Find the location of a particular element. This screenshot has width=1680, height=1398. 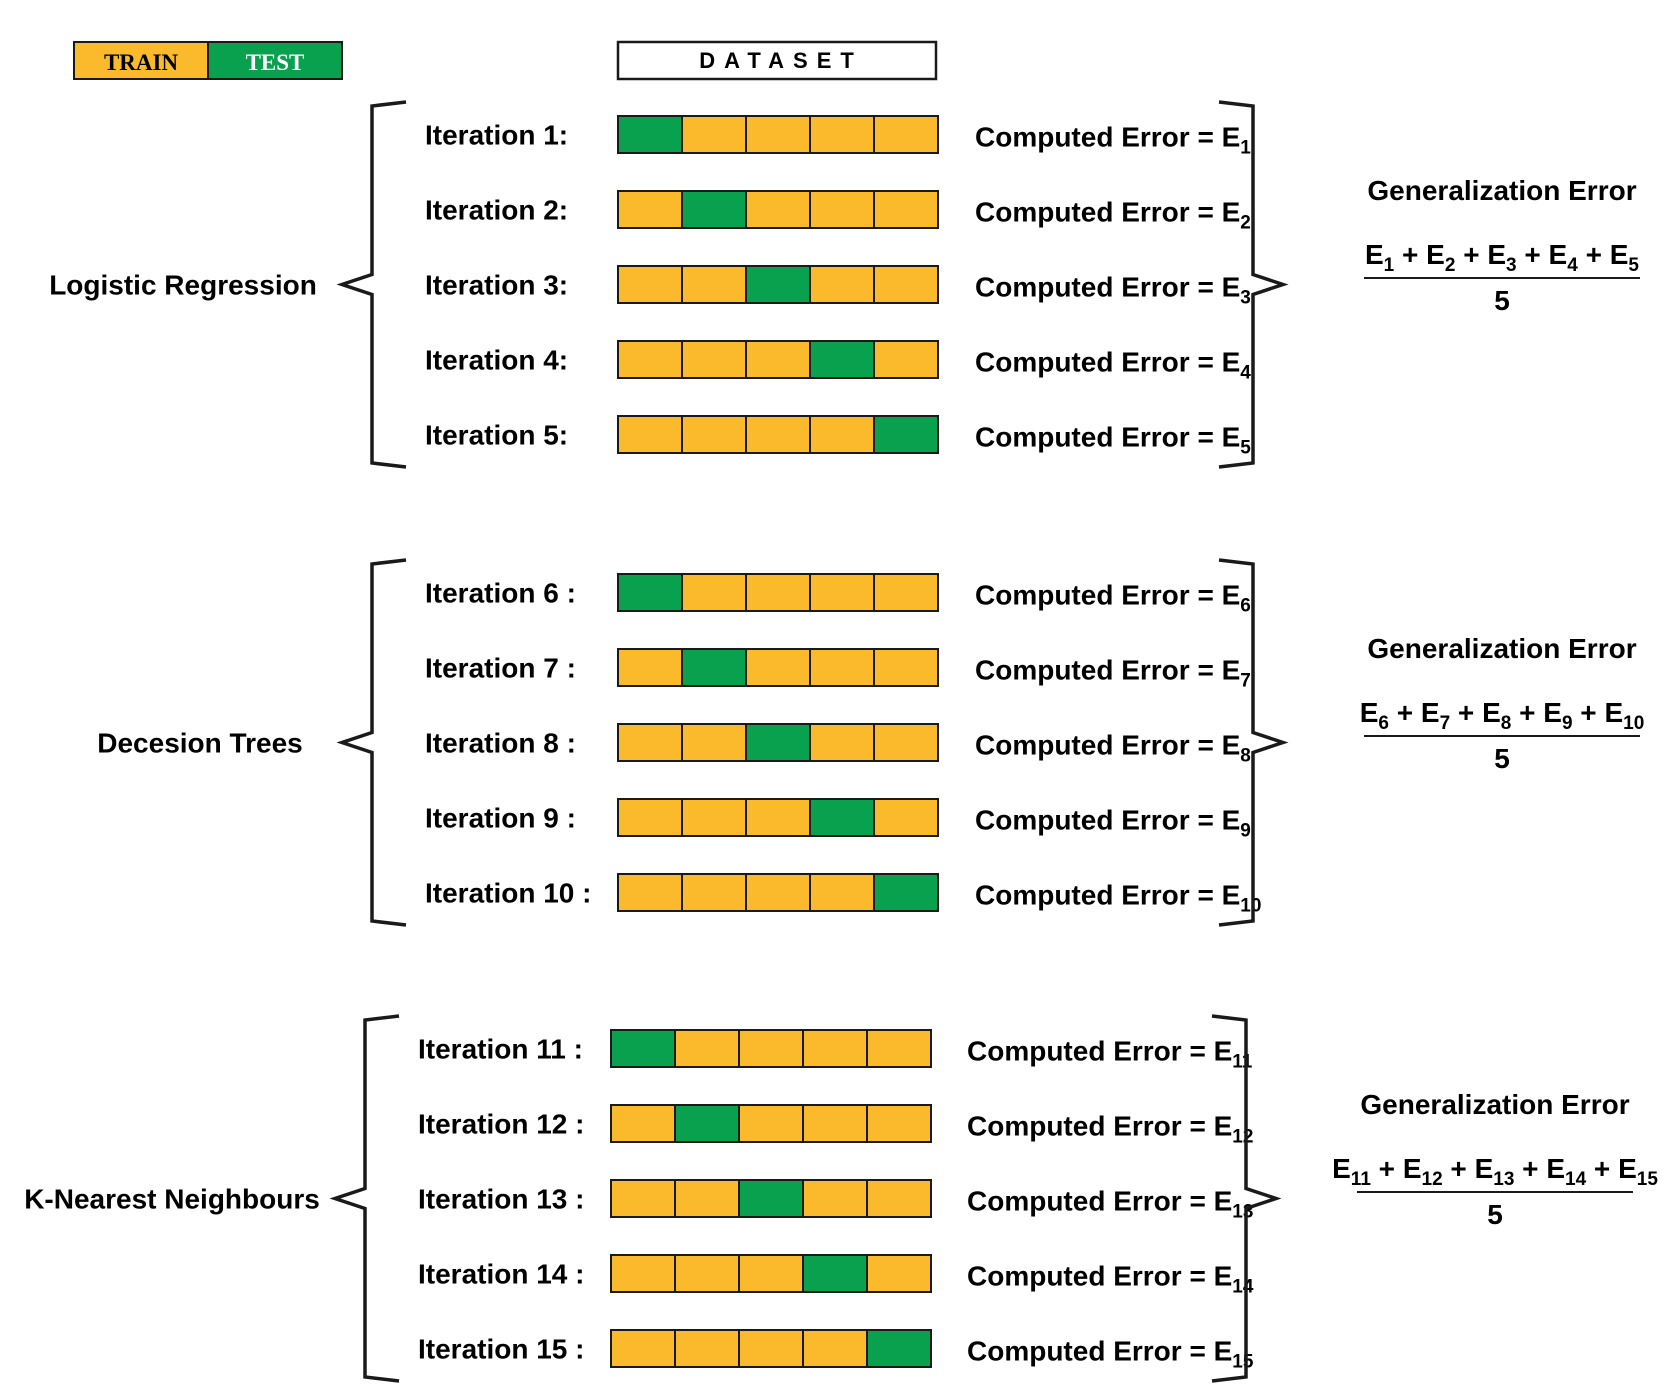

generalization-error-numerator: E6 + E7 + E8 + E9 + E10 is located at coordinates (1502, 715).